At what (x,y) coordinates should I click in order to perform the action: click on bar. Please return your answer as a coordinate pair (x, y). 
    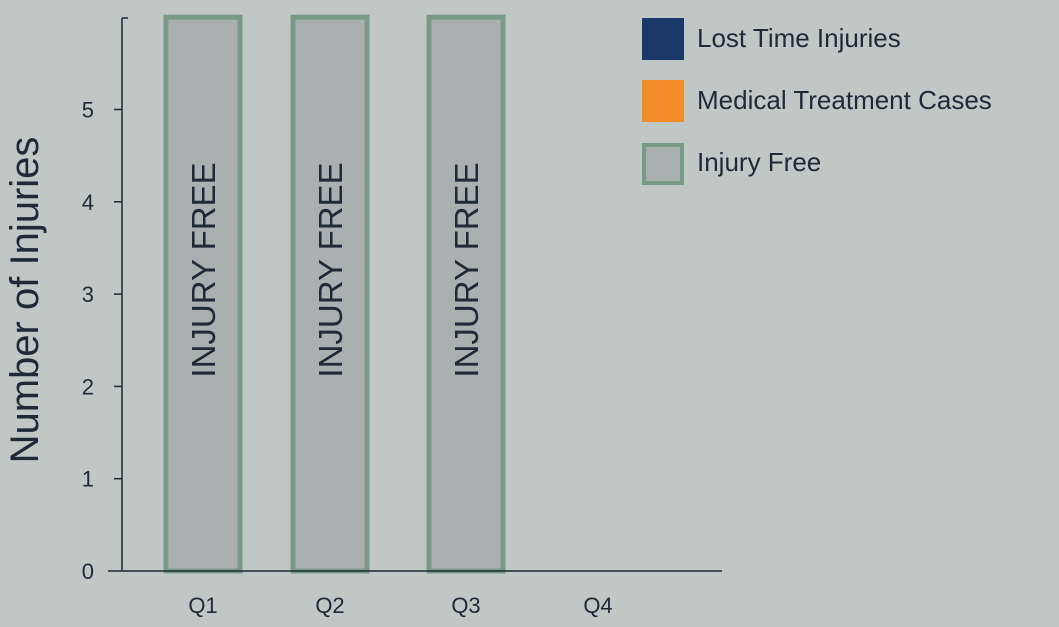
    Looking at the image, I should click on (203, 294).